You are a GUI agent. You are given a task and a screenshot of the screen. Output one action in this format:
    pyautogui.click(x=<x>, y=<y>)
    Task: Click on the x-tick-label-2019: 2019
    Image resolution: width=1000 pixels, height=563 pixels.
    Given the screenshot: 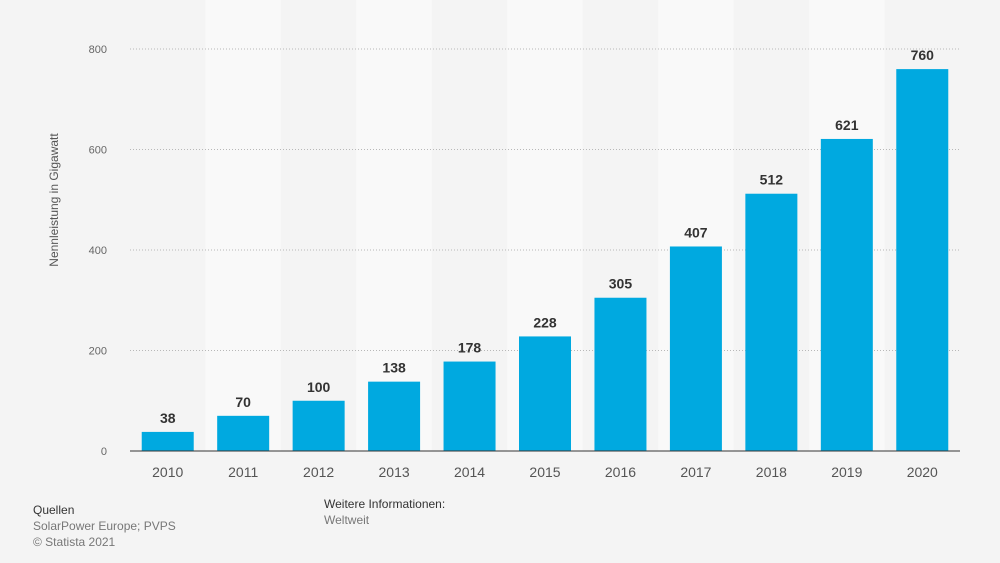 What is the action you would take?
    pyautogui.click(x=846, y=472)
    